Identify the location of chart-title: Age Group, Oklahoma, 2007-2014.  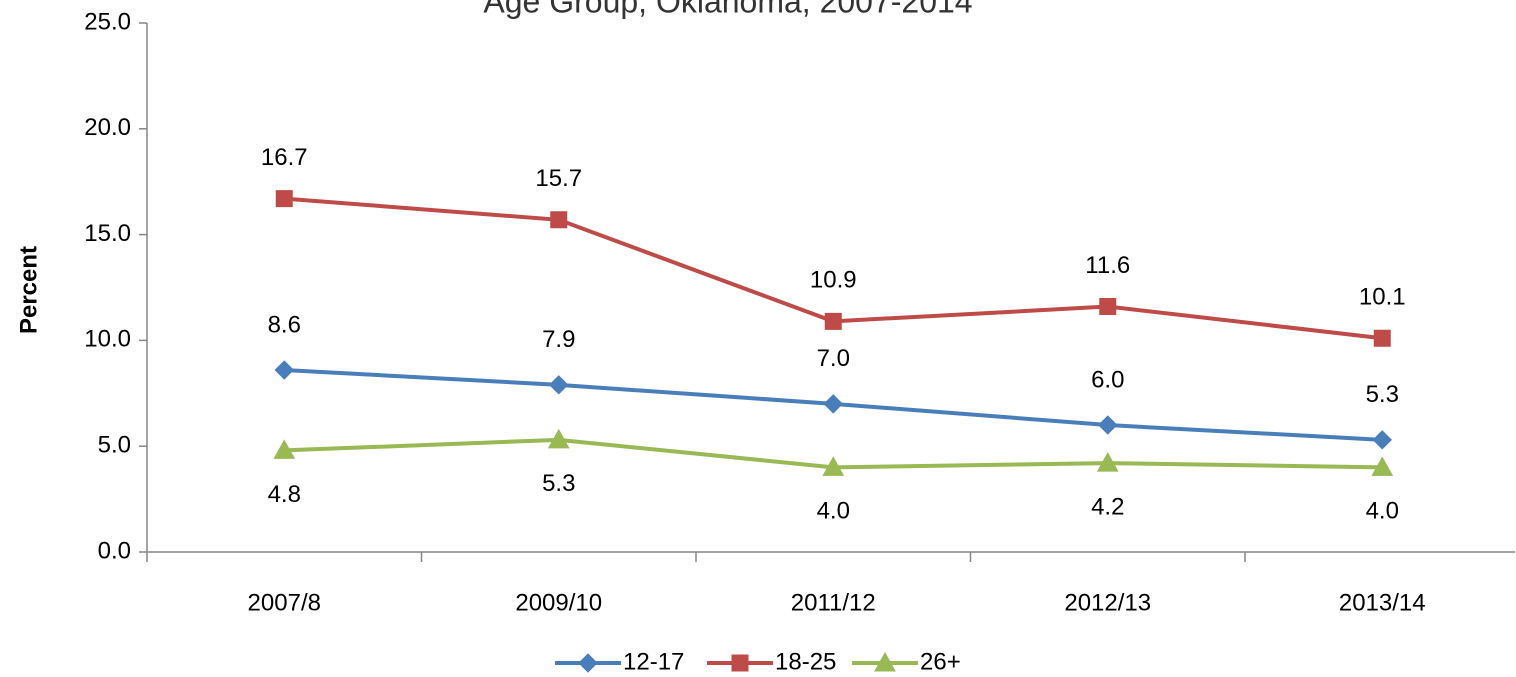
(727, 9).